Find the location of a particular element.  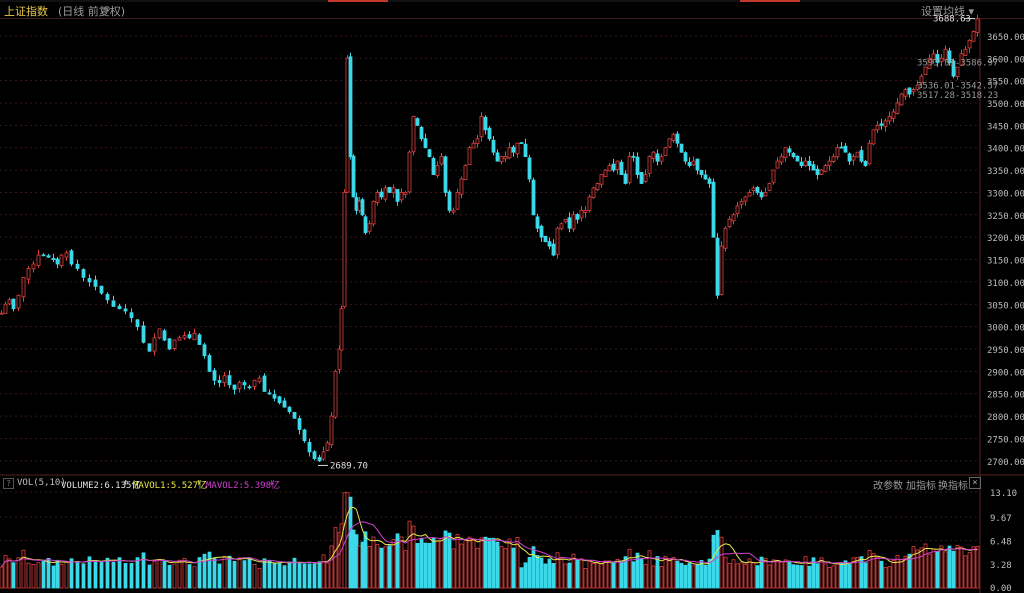

price-tick-label: 3550.00 is located at coordinates (1005, 83).